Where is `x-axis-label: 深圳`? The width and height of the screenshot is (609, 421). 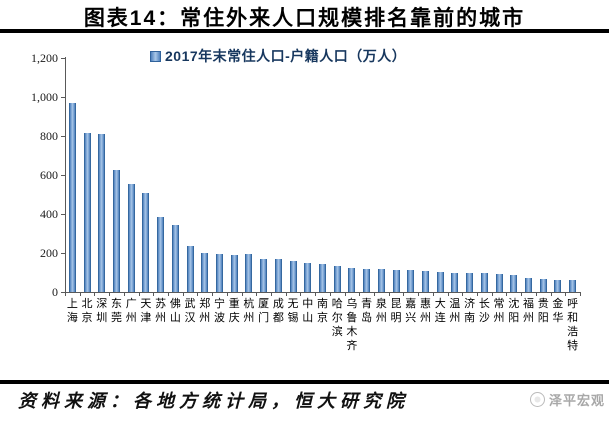
x-axis-label: 深圳 is located at coordinates (102, 311).